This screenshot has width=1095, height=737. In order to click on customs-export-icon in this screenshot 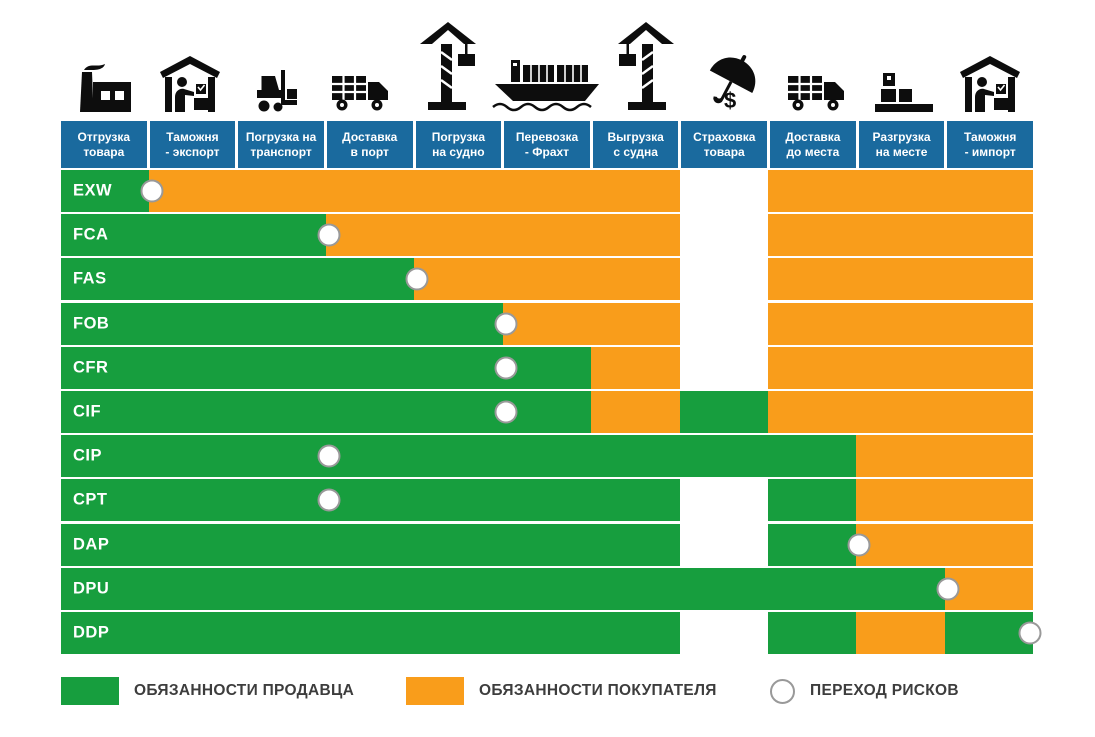, I will do `click(190, 84)`.